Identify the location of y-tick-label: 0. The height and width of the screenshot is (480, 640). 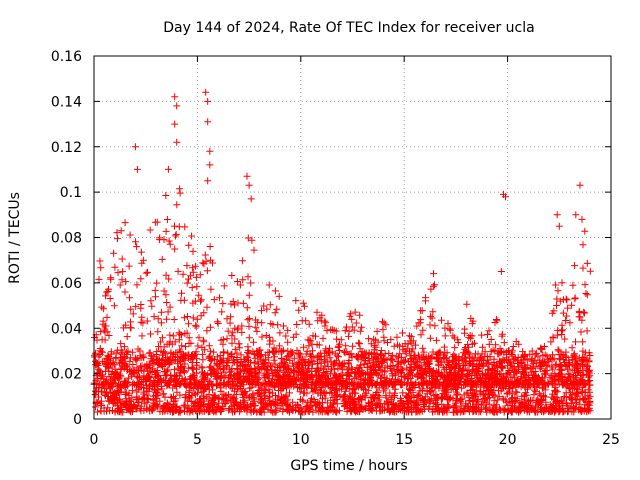
(77, 420).